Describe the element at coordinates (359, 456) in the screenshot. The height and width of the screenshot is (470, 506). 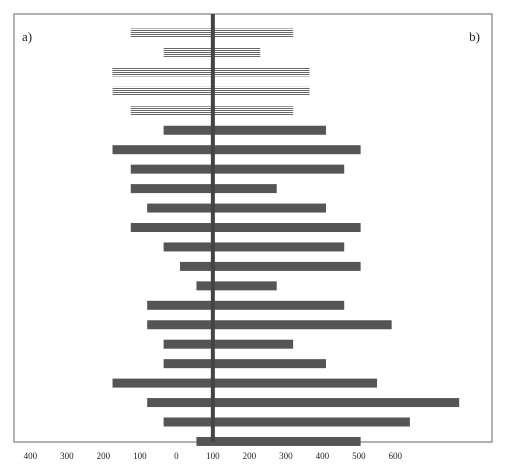
I see `x-tick-label: 500` at that location.